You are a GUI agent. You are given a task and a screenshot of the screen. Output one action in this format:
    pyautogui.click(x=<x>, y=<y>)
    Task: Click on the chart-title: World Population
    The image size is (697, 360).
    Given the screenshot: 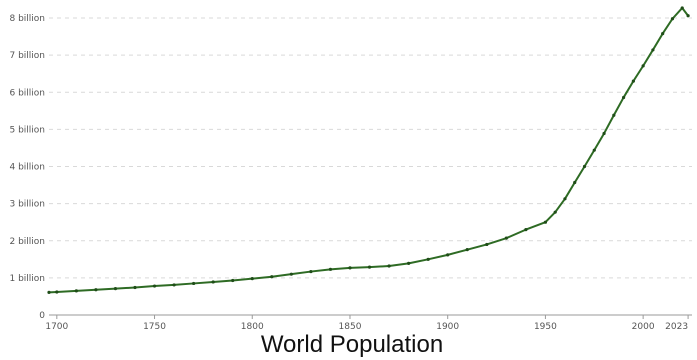 What is the action you would take?
    pyautogui.click(x=352, y=344)
    